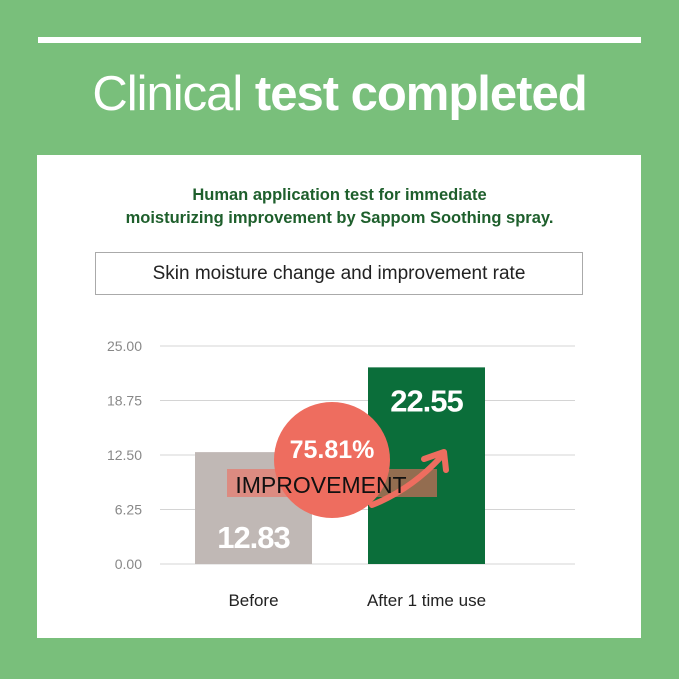  I want to click on subtitle-line: Human application test for immediate, so click(339, 195).